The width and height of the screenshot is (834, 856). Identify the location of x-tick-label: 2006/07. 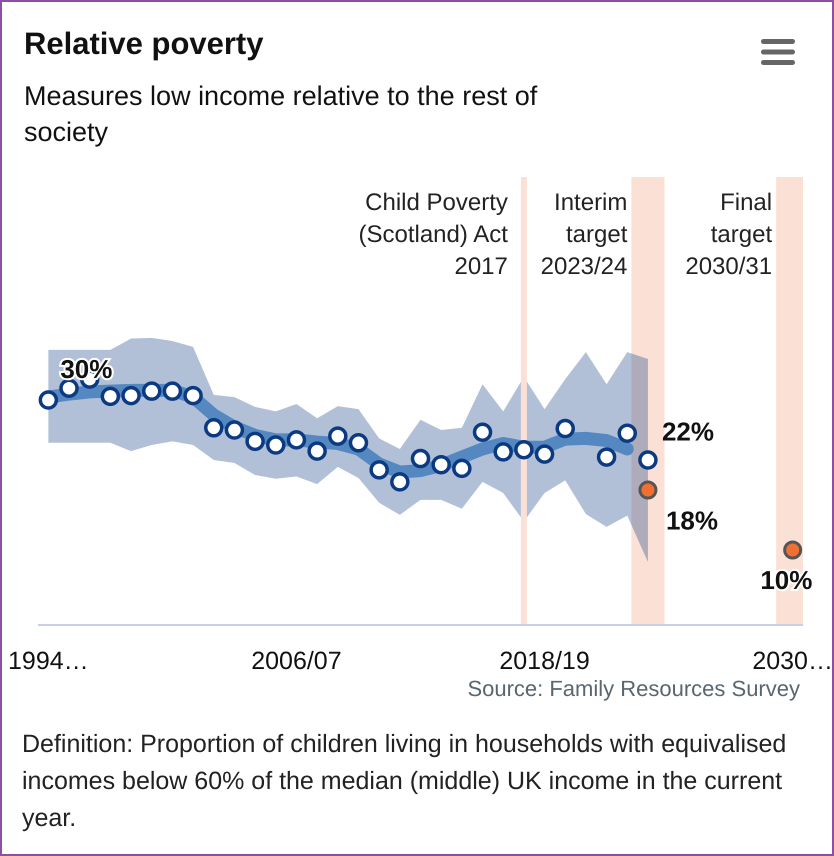
(296, 661).